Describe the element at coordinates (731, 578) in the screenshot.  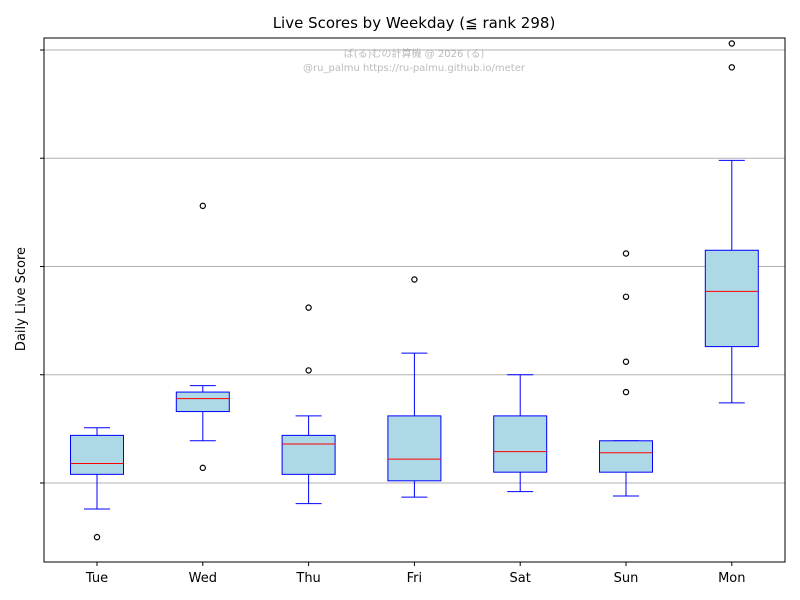
I see `x-tick-label: Mon` at that location.